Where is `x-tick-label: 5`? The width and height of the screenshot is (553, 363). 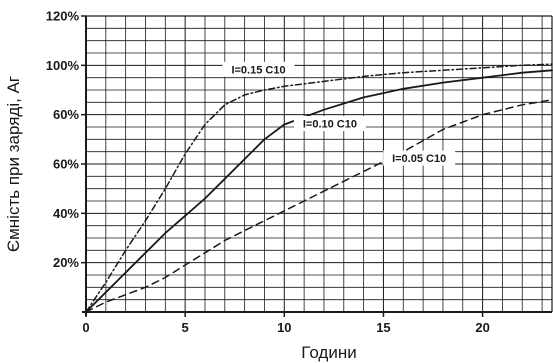 x-tick-label: 5 is located at coordinates (185, 327).